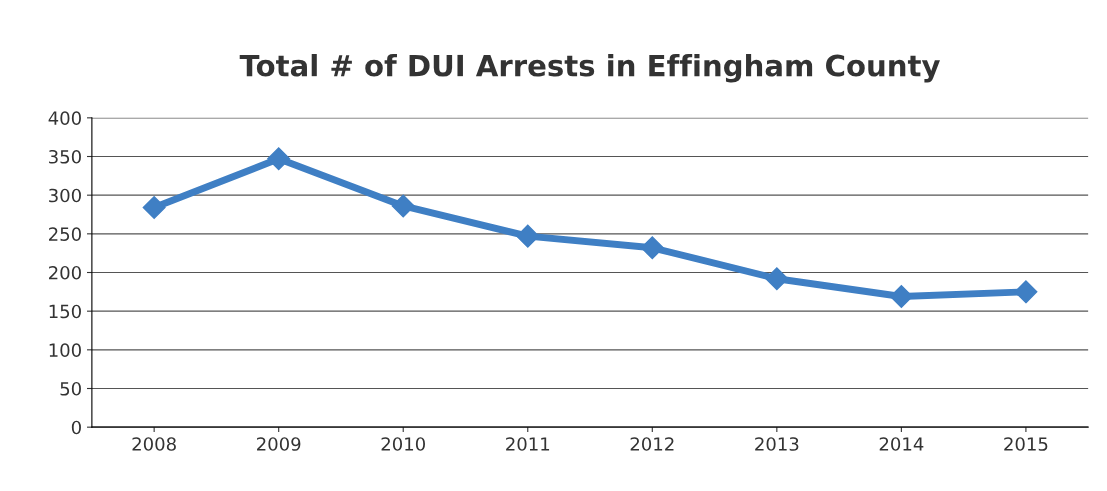 The height and width of the screenshot is (491, 1107). I want to click on y-tick-label: 0, so click(76, 427).